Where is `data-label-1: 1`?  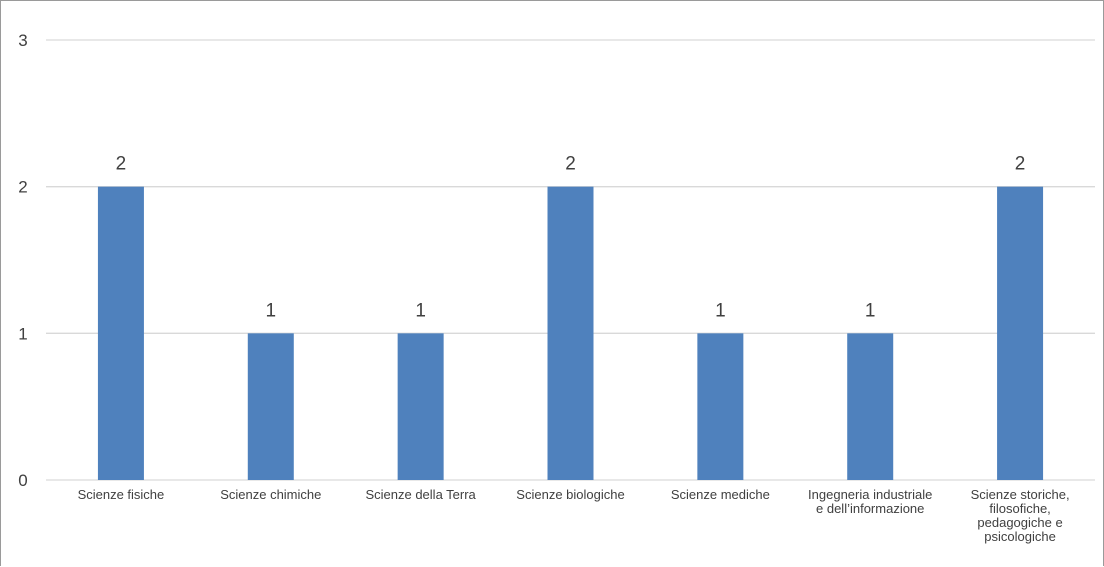 data-label-1: 1 is located at coordinates (270, 310).